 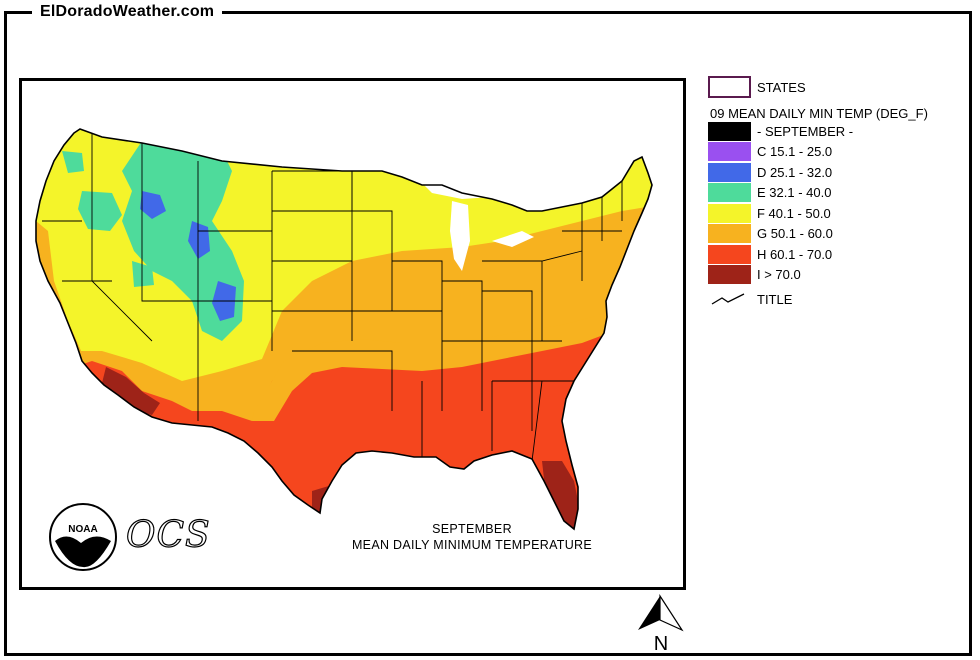 What do you see at coordinates (794, 213) in the screenshot?
I see `legend-class-label: F 40.1 - 50.0` at bounding box center [794, 213].